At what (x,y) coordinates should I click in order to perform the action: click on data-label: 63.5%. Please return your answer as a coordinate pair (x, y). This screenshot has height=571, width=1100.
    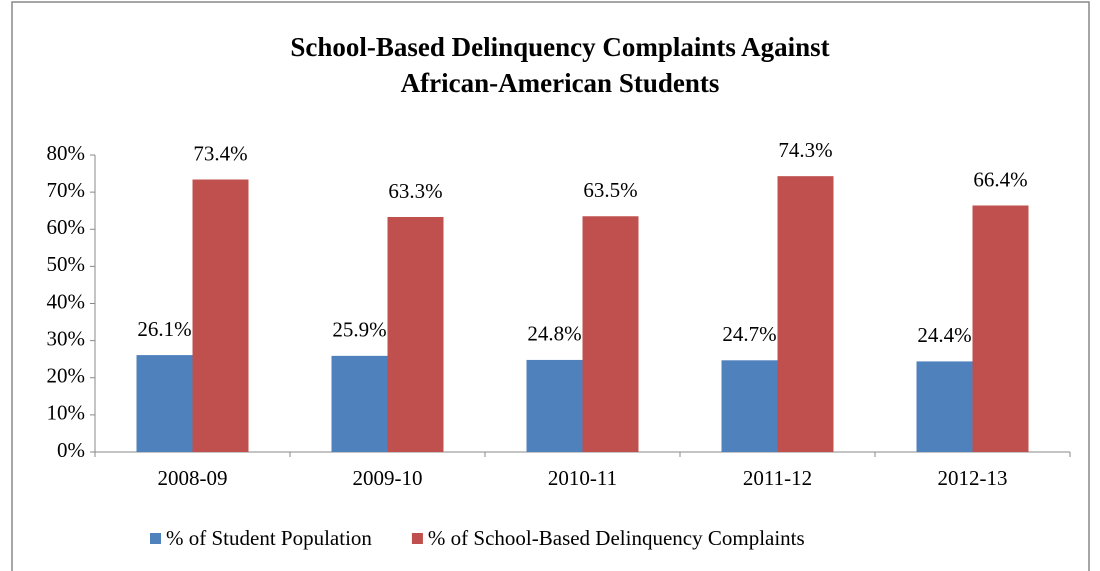
    Looking at the image, I should click on (610, 190).